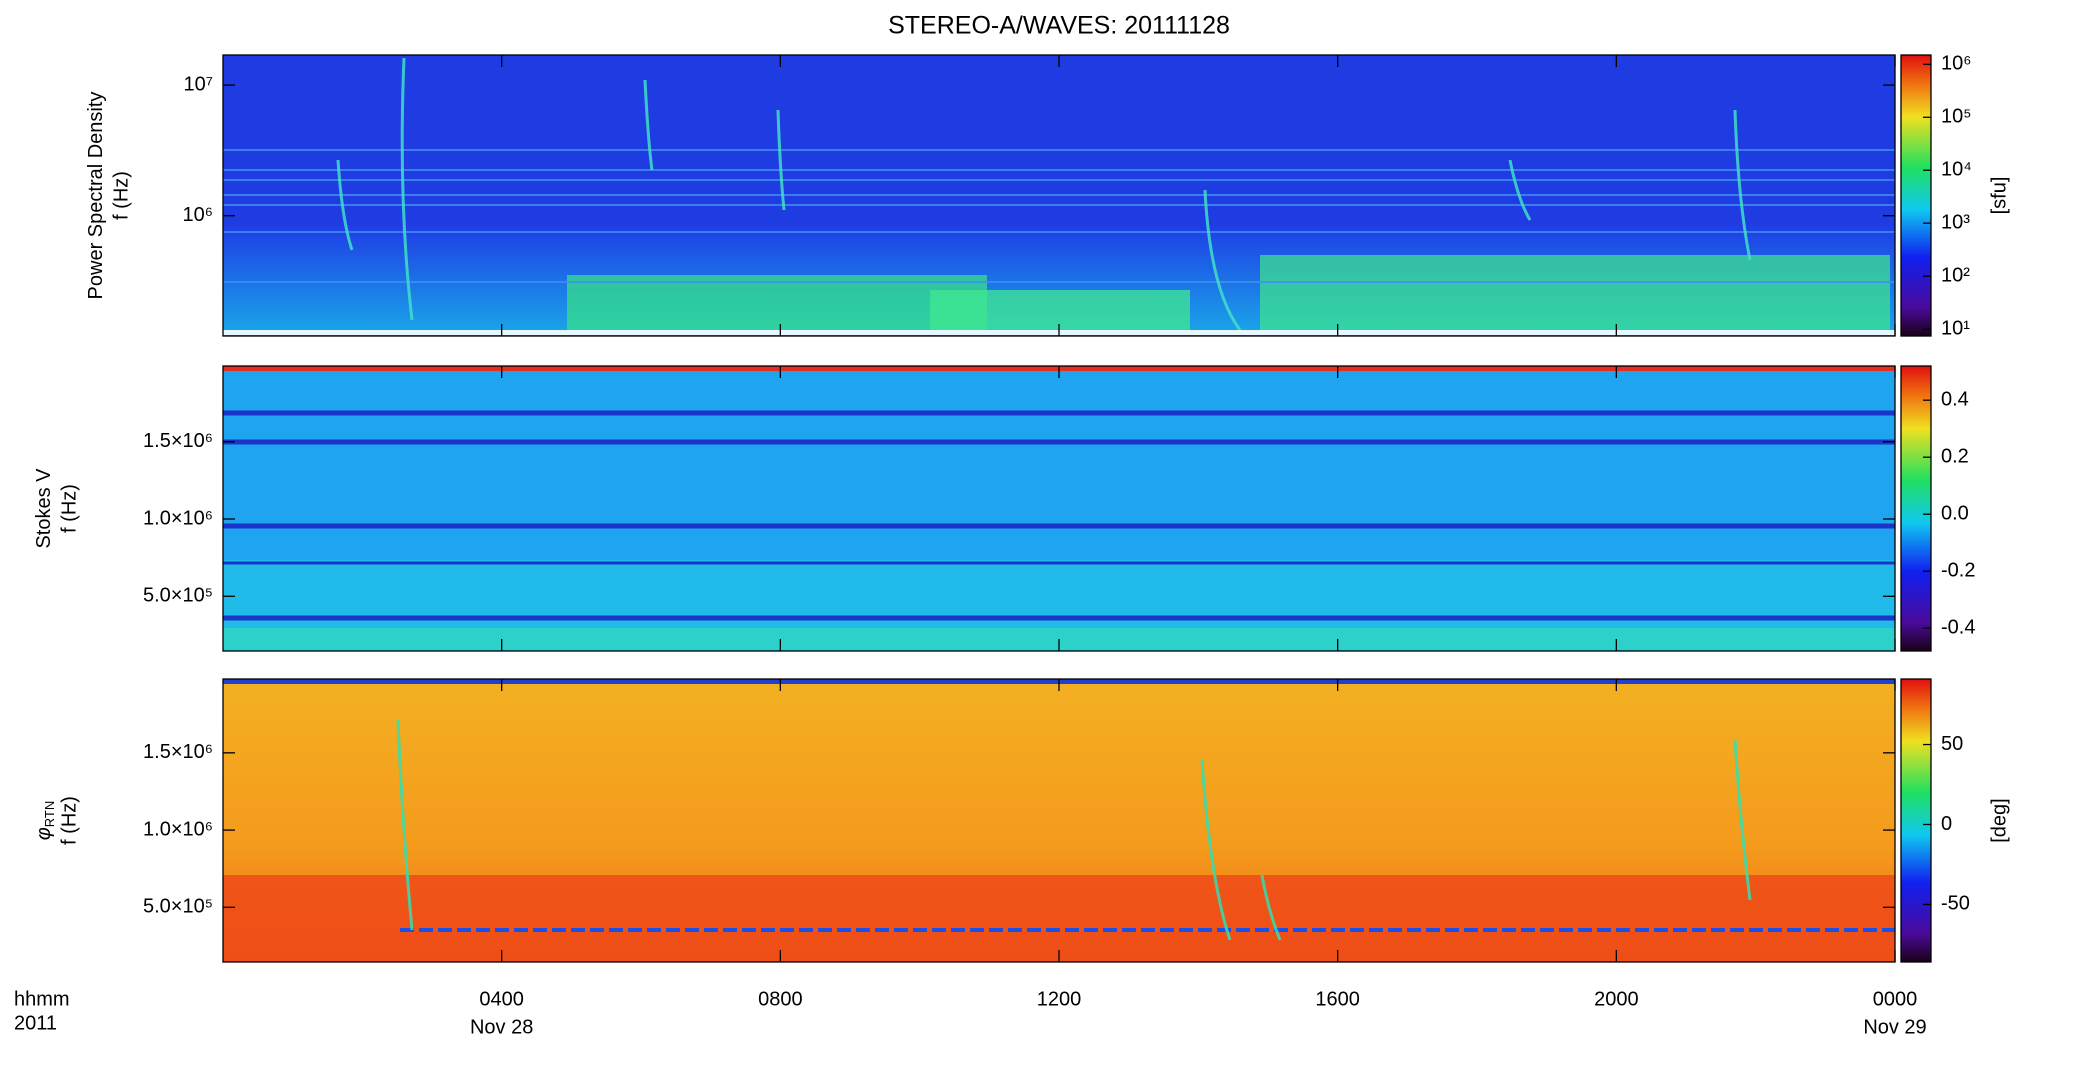 Image resolution: width=2096 pixels, height=1080 pixels. I want to click on y-tick-label: 10⁷, so click(198, 84).